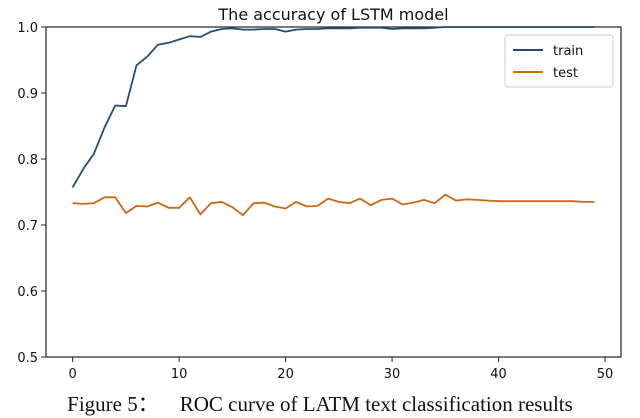 Image resolution: width=640 pixels, height=418 pixels. I want to click on figure-caption-label: Figure 5：, so click(113, 404).